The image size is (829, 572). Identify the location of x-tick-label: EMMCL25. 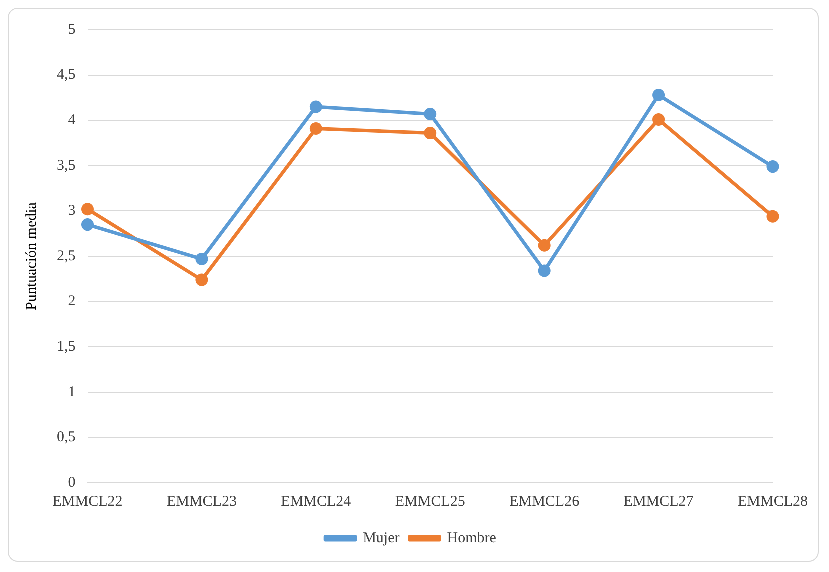
(430, 502).